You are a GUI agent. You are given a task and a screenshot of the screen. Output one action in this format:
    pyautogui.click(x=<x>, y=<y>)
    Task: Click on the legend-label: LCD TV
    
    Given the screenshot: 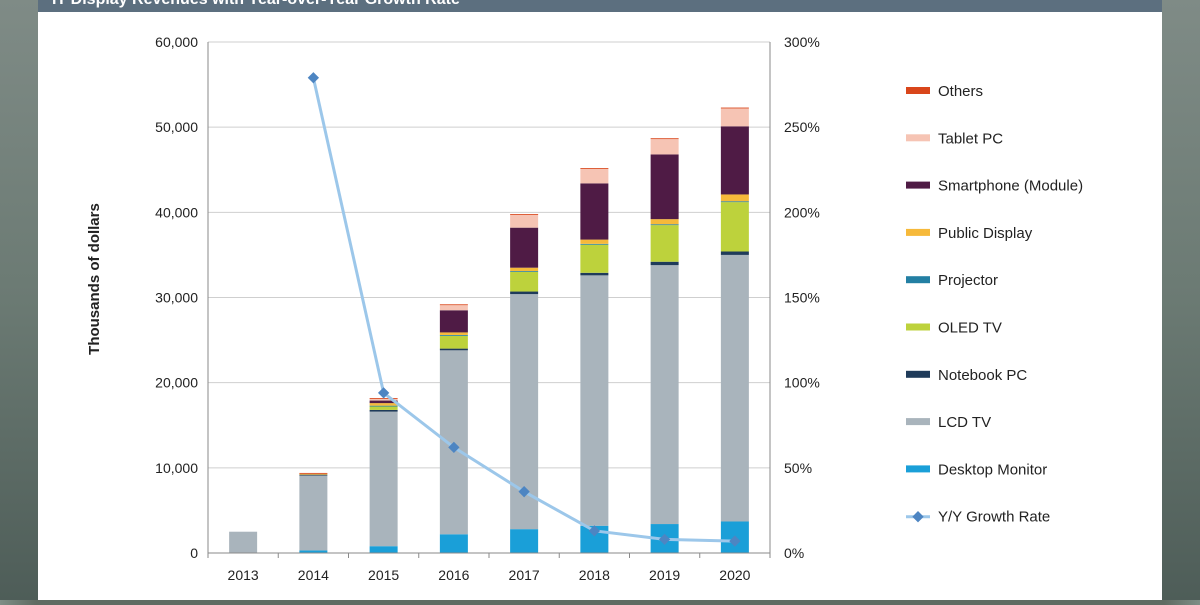 What is the action you would take?
    pyautogui.click(x=964, y=422)
    